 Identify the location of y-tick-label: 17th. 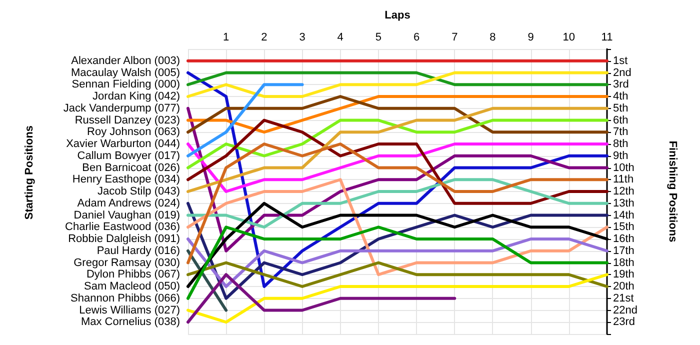
(623, 250).